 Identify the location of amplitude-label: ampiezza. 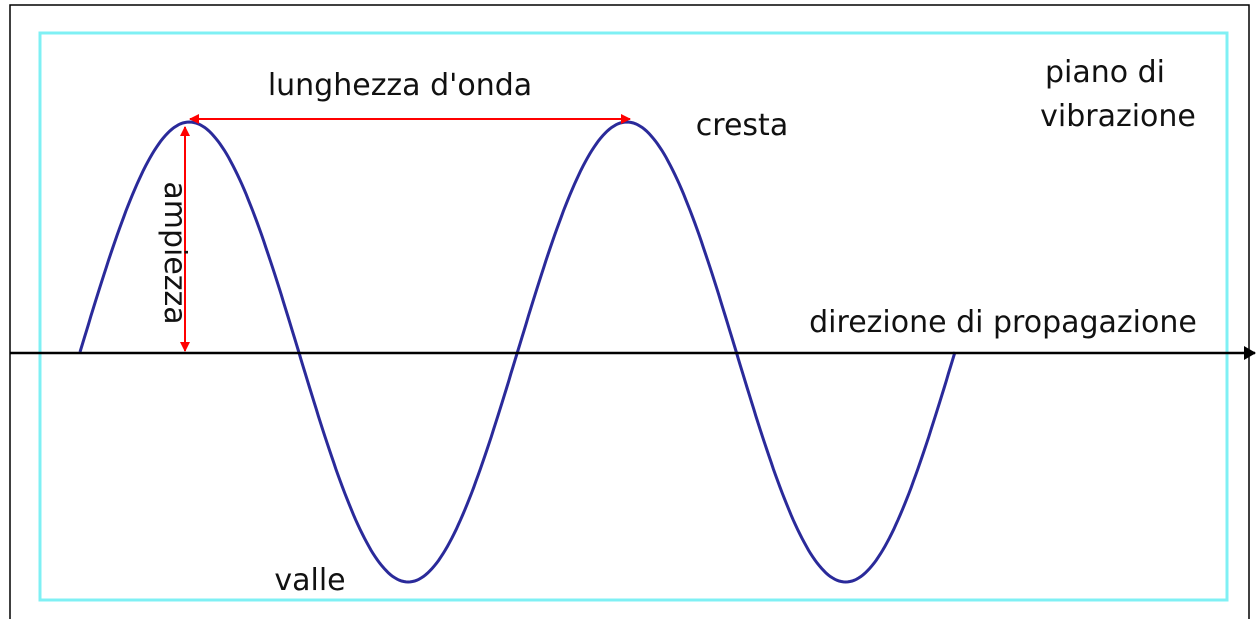
(174, 252).